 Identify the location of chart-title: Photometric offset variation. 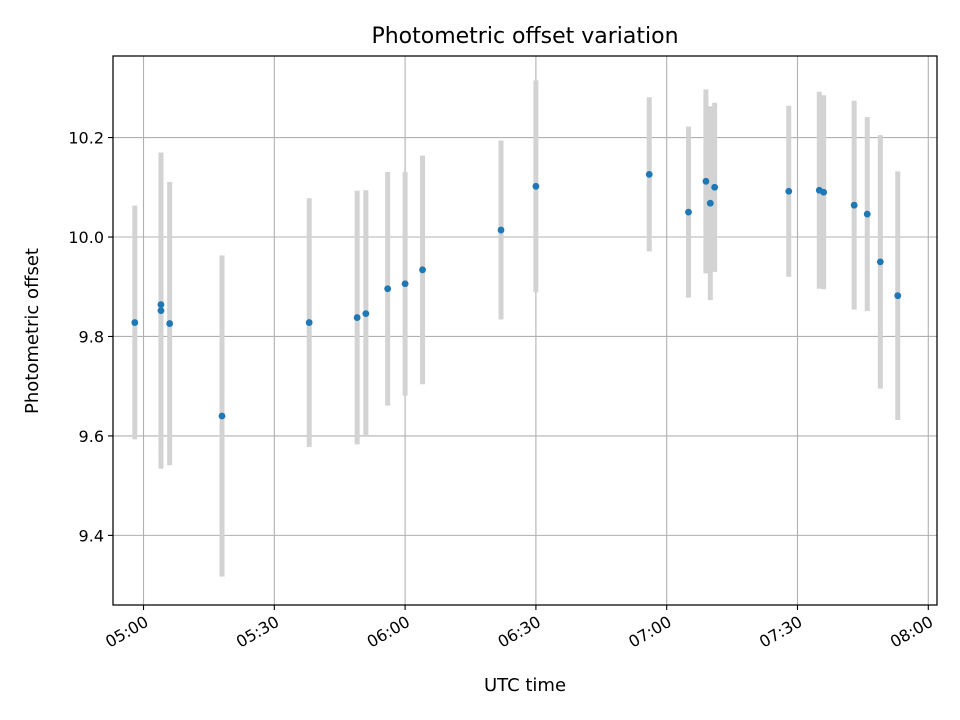
(524, 36).